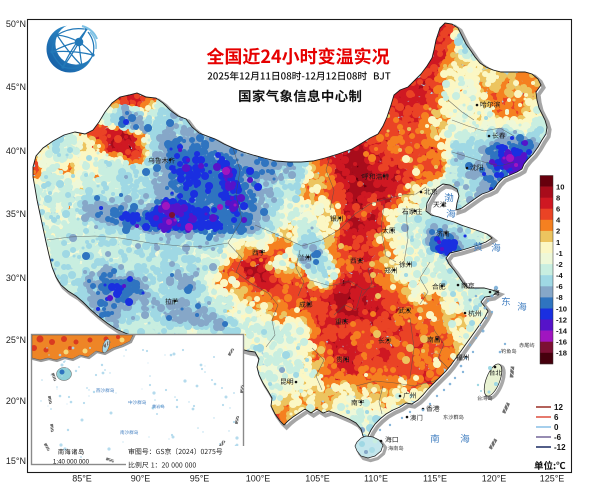  I want to click on svg-text: -16, so click(561, 342).